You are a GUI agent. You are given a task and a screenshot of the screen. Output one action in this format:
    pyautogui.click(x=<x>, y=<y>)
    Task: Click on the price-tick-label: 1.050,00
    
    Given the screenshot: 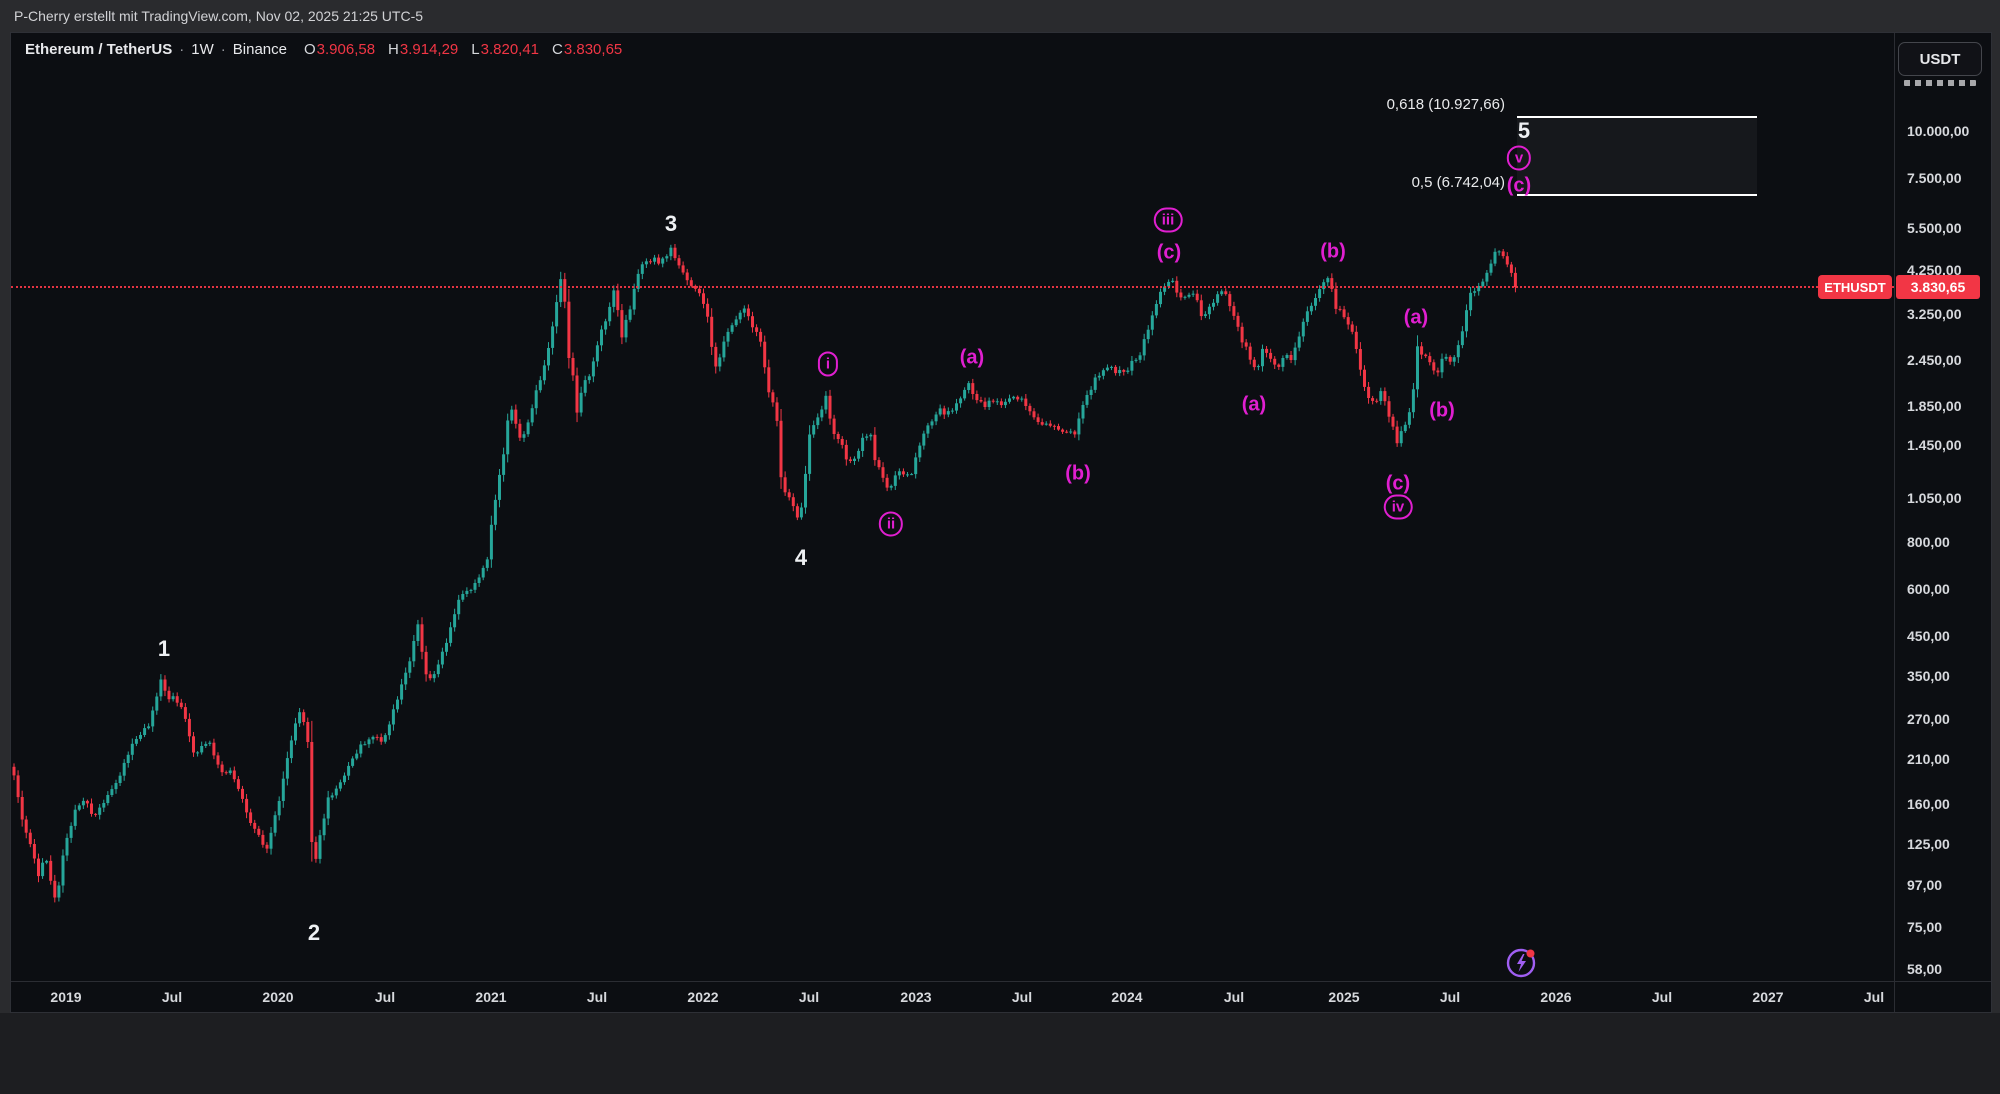 What is the action you would take?
    pyautogui.click(x=1934, y=497)
    